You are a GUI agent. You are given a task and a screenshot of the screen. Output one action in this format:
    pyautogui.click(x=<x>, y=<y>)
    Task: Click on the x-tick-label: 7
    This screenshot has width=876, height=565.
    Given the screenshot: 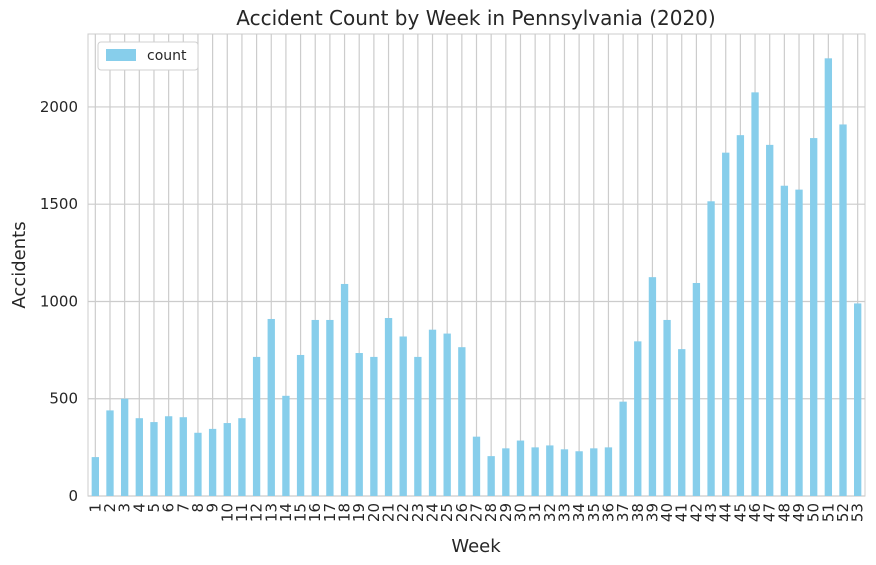 What is the action you would take?
    pyautogui.click(x=183, y=508)
    